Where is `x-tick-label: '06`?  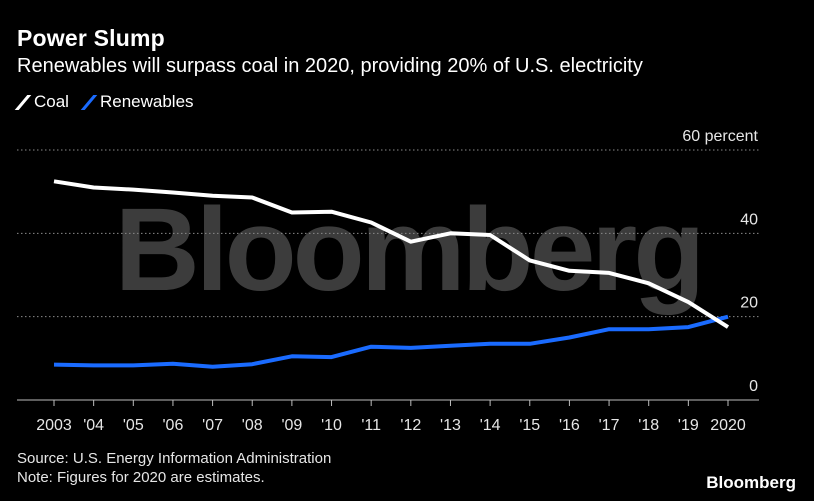 x-tick-label: '06 is located at coordinates (173, 425).